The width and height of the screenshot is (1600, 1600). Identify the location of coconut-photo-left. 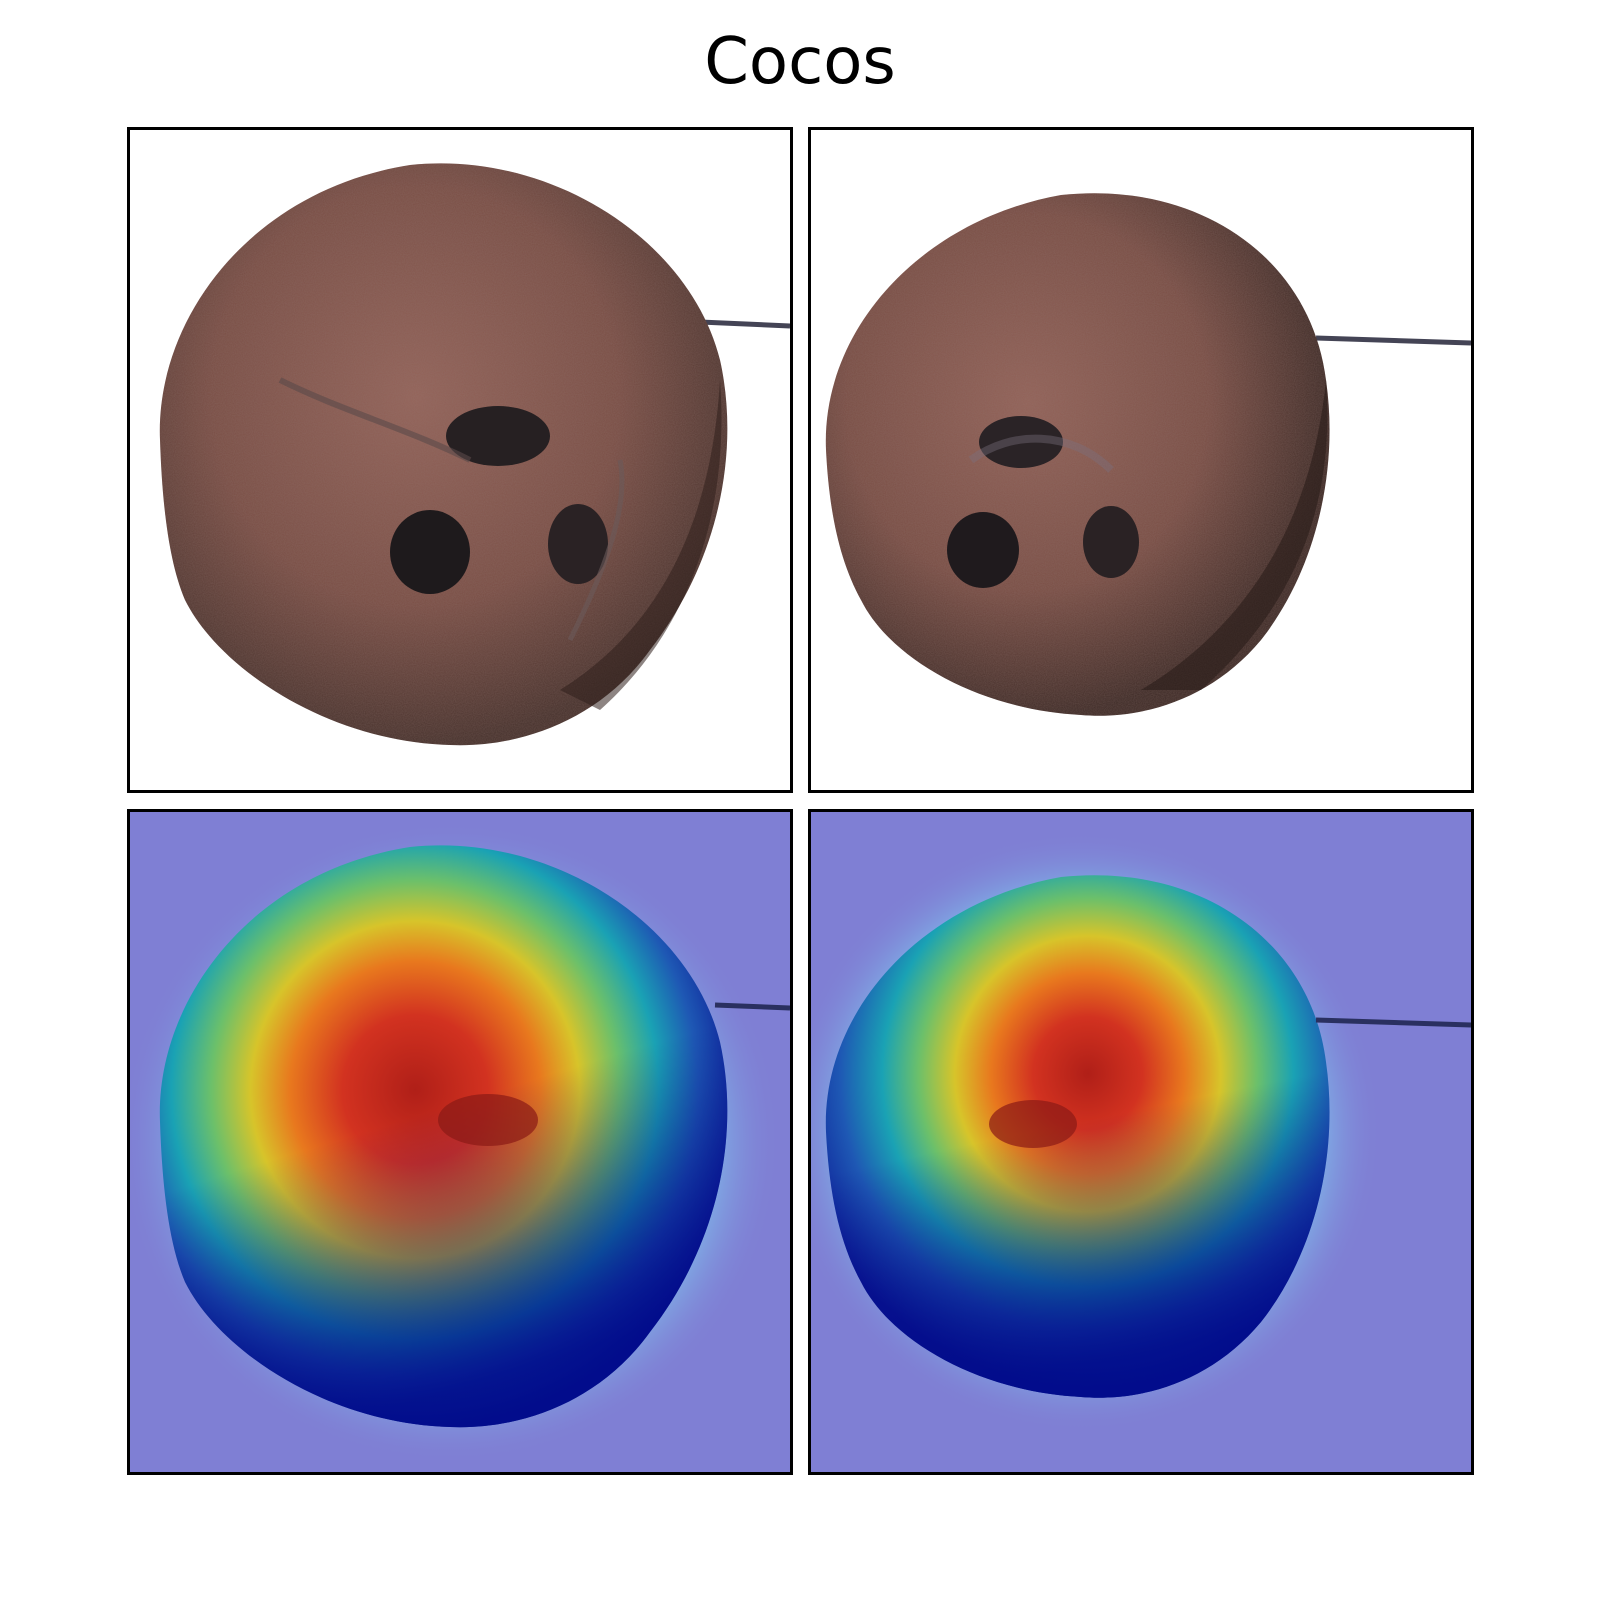
(474, 454).